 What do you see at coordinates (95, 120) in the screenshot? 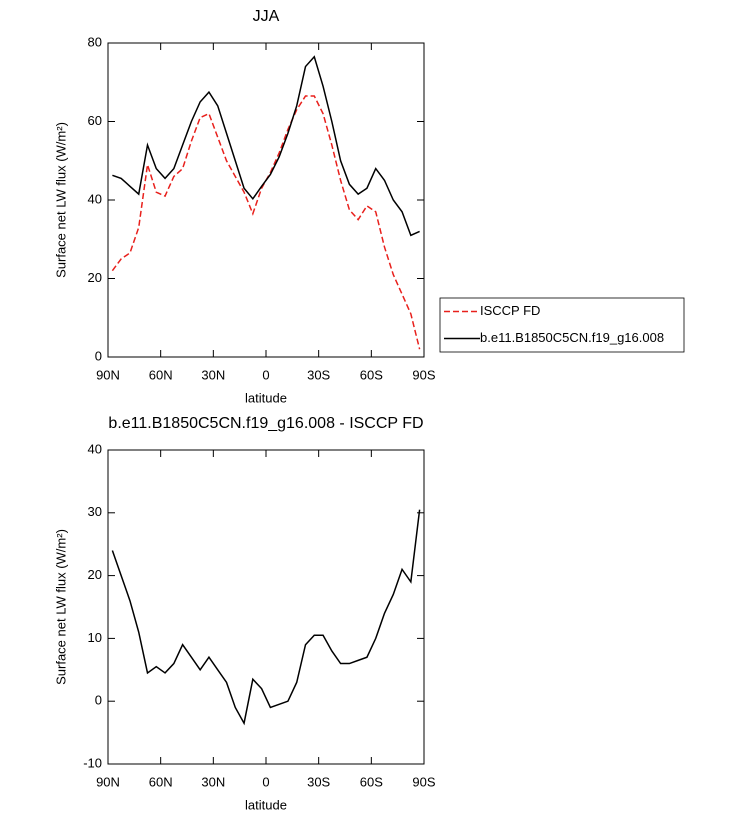
I see `y-tick-label: 60` at bounding box center [95, 120].